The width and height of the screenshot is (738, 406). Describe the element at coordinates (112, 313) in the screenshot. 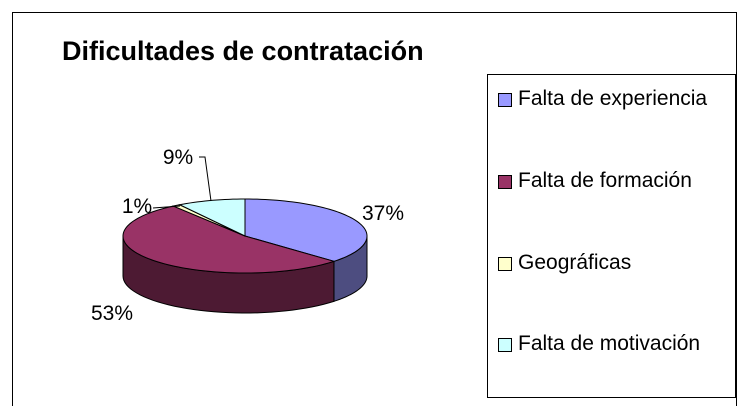

I see `data-label: 53%` at that location.